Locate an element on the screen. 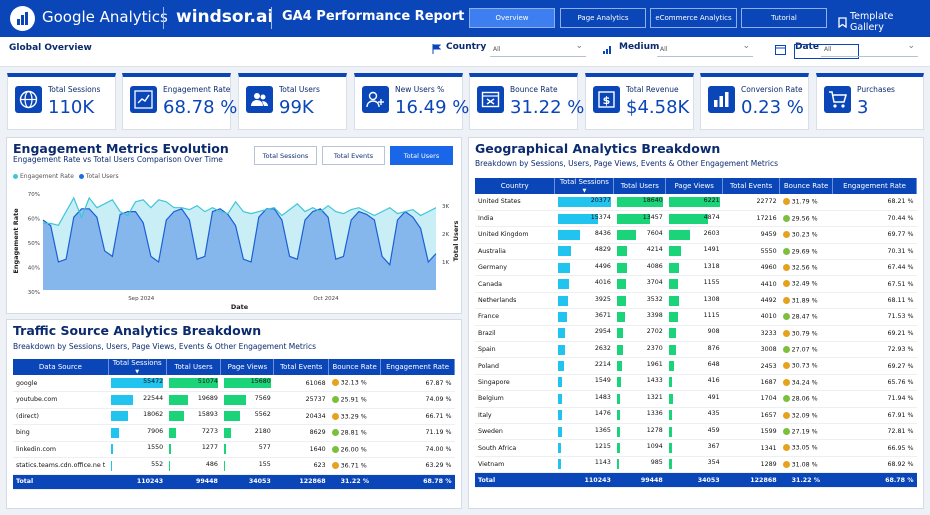 The height and width of the screenshot is (515, 930). bounce-cell: 28.47 % is located at coordinates (806, 317).